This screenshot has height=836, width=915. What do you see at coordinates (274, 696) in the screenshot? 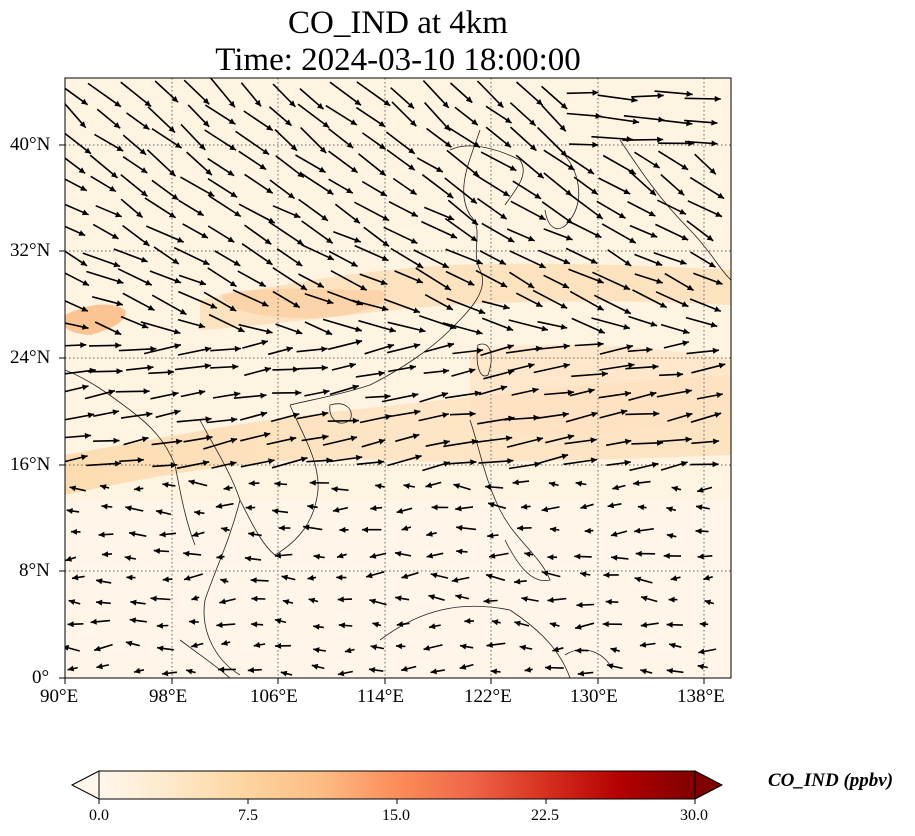
I see `x-tick-label: 106°E` at bounding box center [274, 696].